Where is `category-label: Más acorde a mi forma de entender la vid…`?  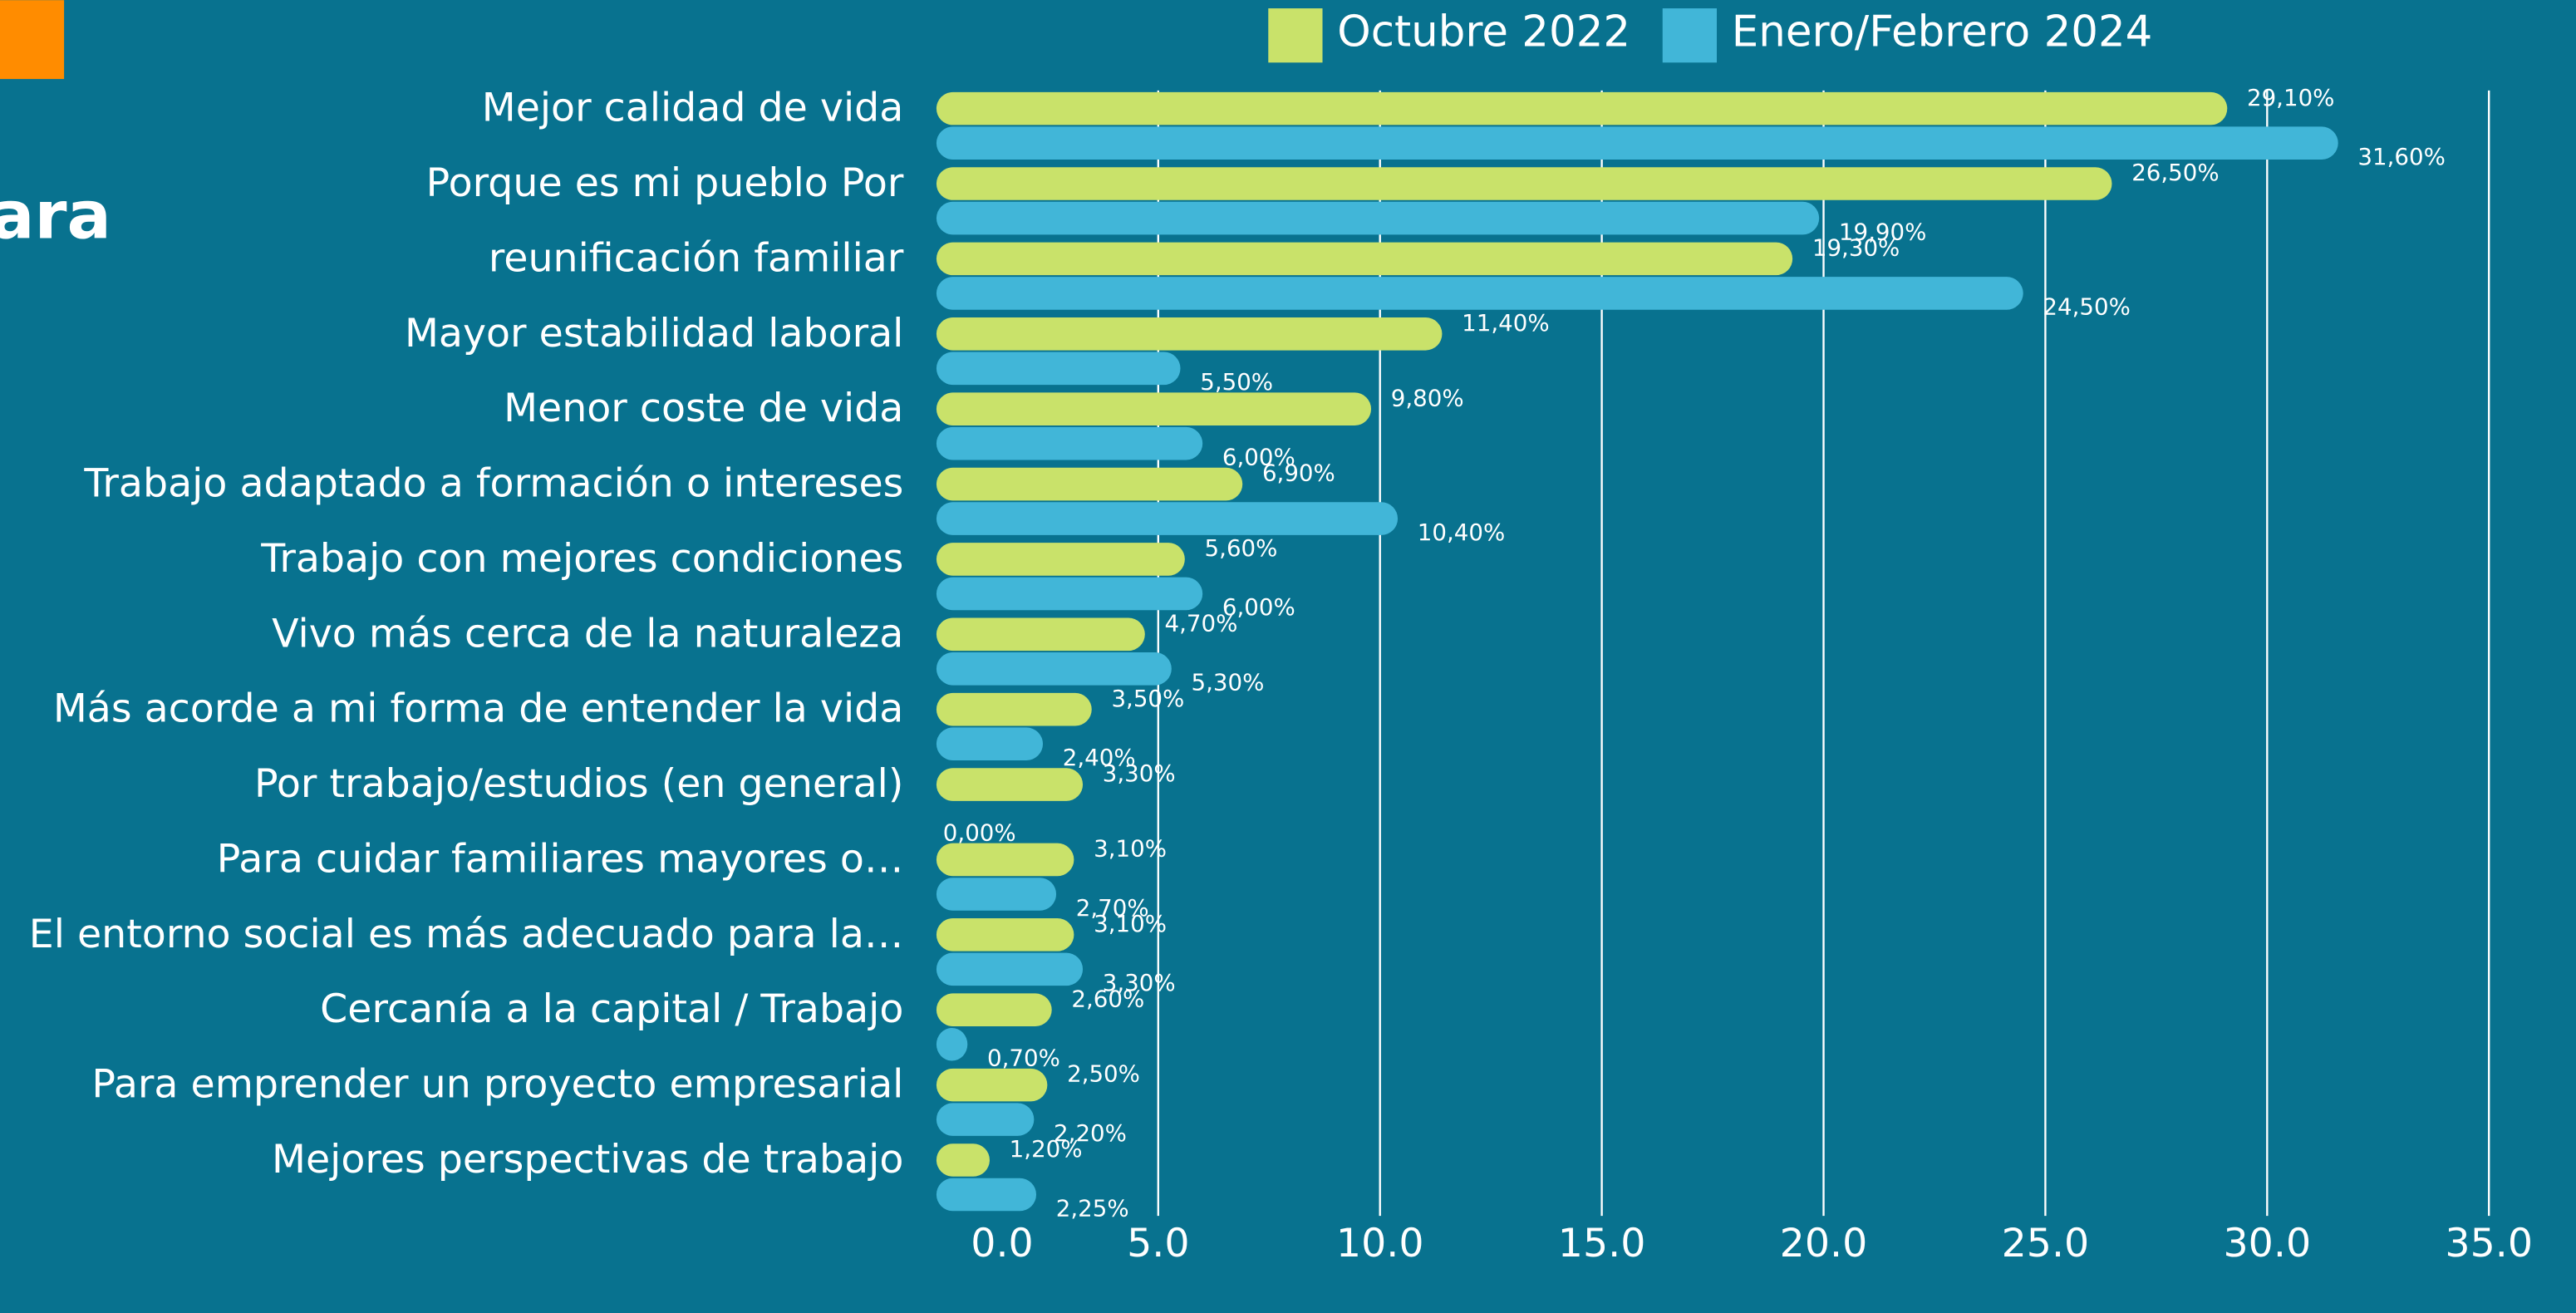 category-label: Más acorde a mi forma de entender la vid… is located at coordinates (478, 709).